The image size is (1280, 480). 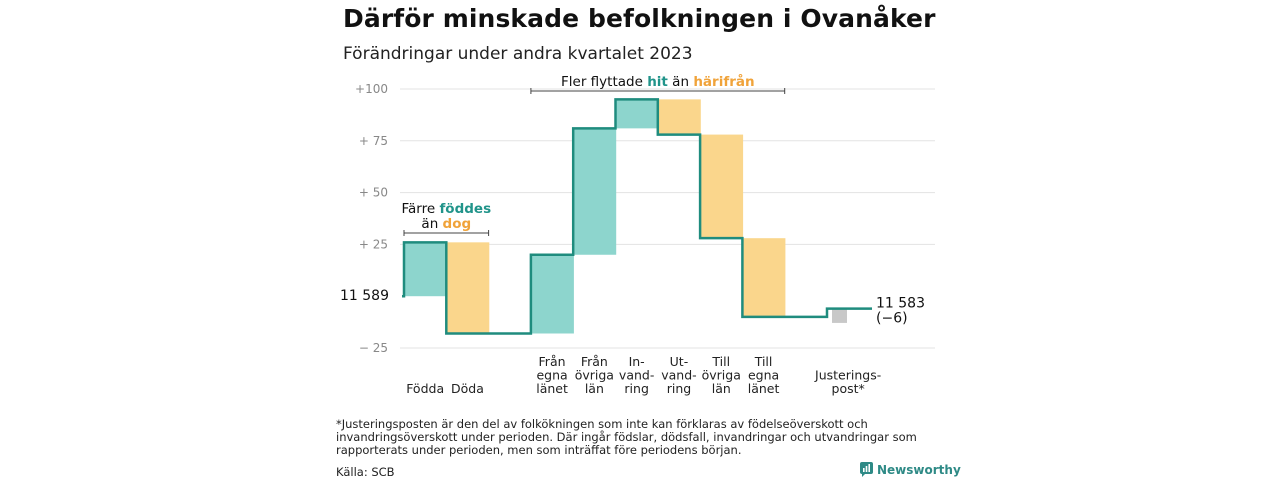 I want to click on annotation-text: än dog, so click(x=446, y=224).